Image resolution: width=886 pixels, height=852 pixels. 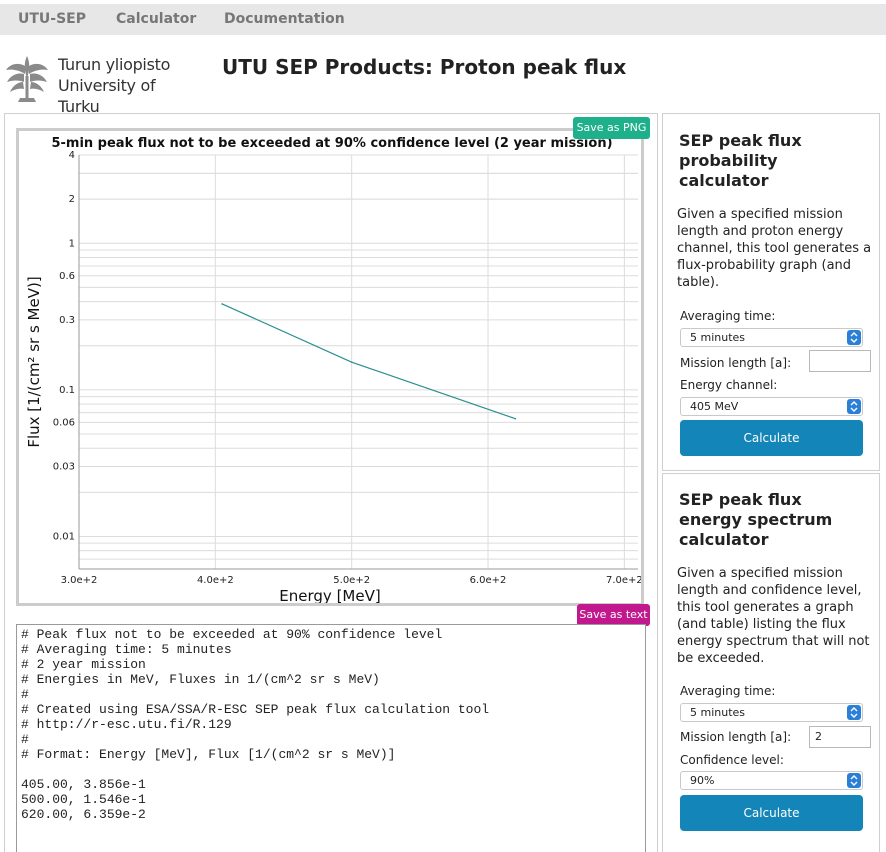 I want to click on x-tick-label: 4.0e+2, so click(x=215, y=580).